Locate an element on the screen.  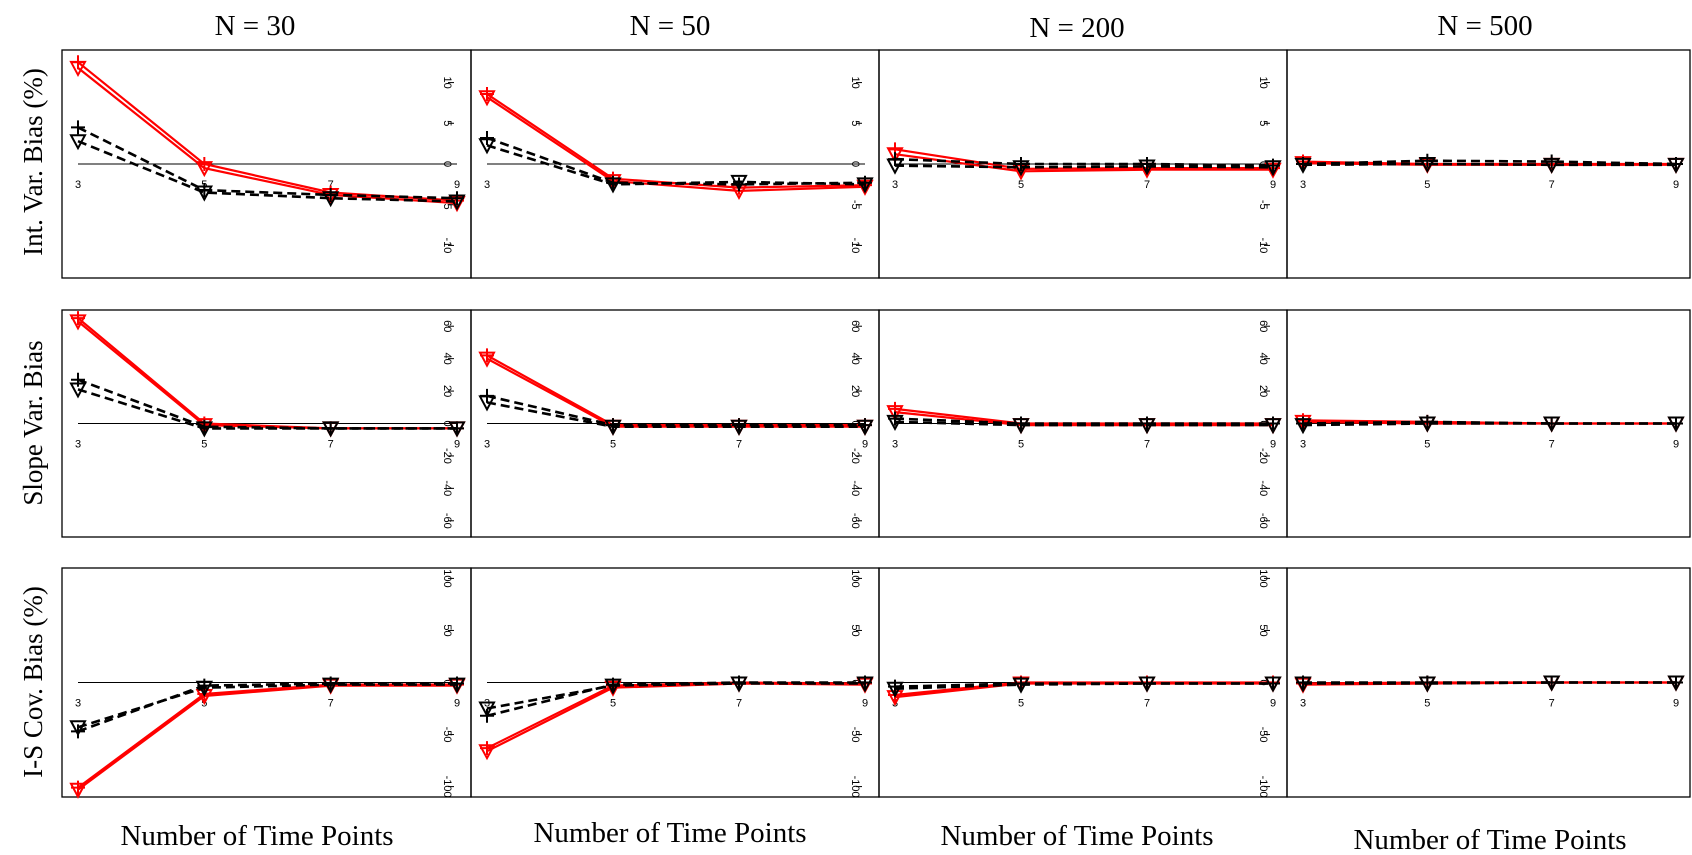
row-label-slope-var-bias: Slope Var. Bias is located at coordinates (33, 422).